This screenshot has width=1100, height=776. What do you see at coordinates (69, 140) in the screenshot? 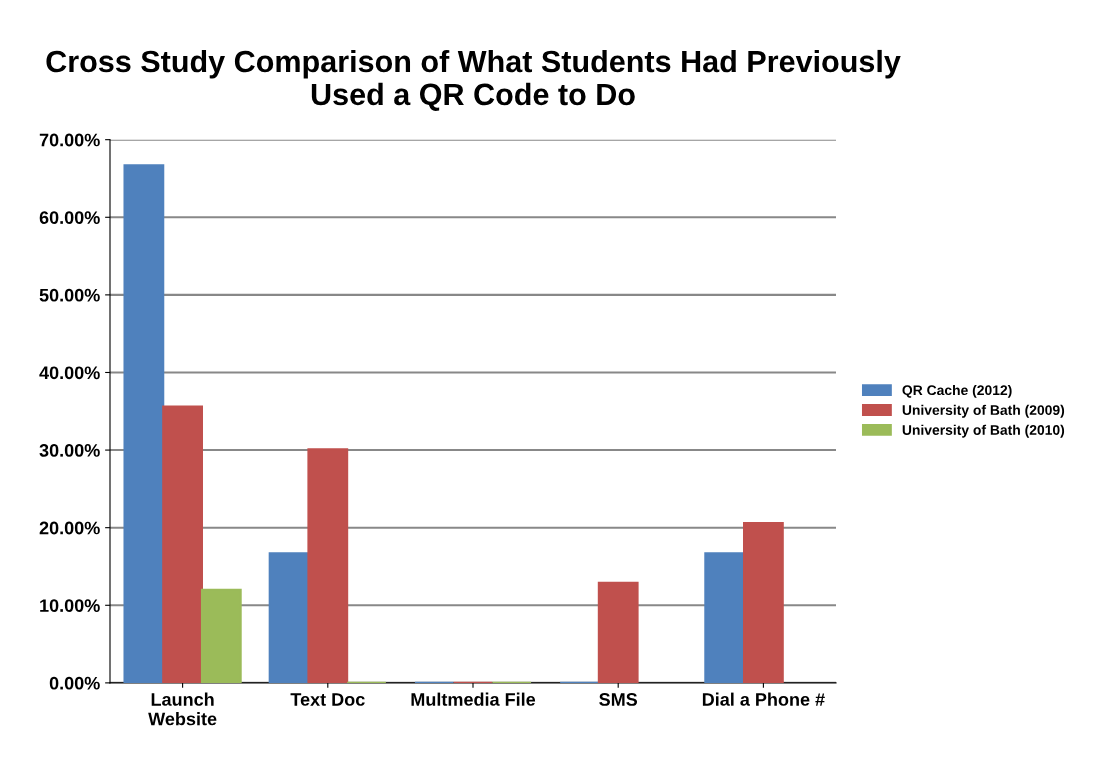
I see `y-tick-label: 70.00%` at bounding box center [69, 140].